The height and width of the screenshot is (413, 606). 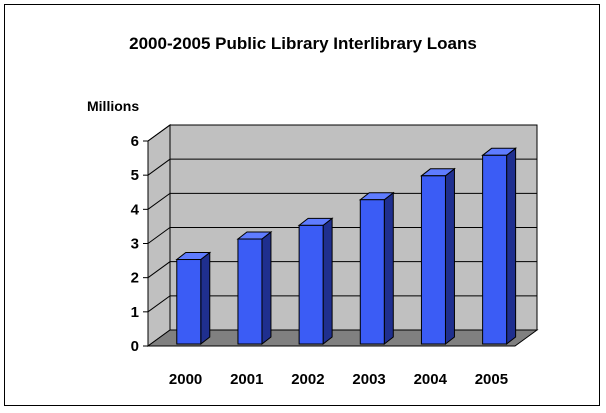 I want to click on y-tick-label: 4, so click(x=135, y=209).